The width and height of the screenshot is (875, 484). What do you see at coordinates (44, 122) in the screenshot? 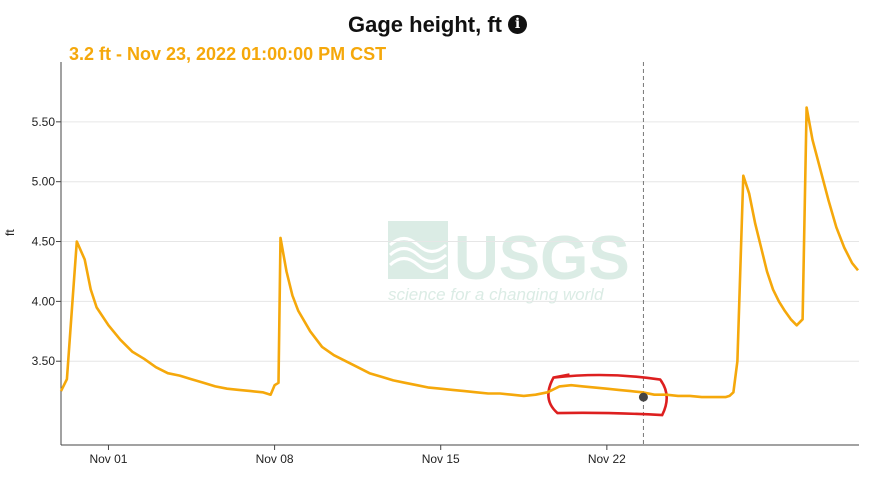
I see `y-tick-label: 5.50` at bounding box center [44, 122].